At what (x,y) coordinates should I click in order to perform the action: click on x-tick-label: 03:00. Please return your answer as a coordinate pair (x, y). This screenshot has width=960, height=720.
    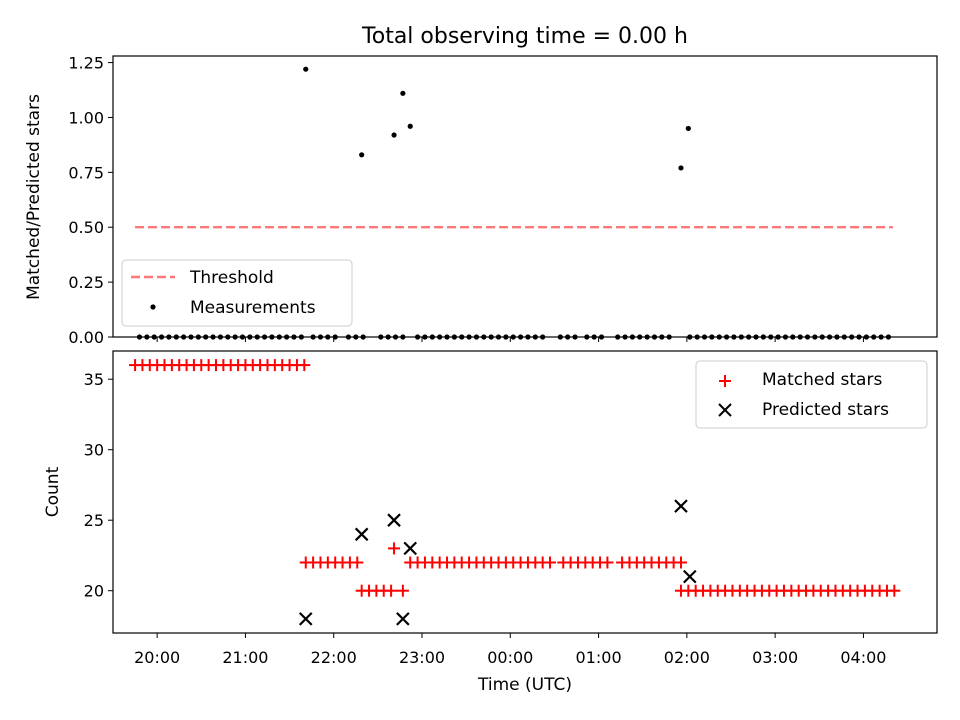
    Looking at the image, I should click on (775, 657).